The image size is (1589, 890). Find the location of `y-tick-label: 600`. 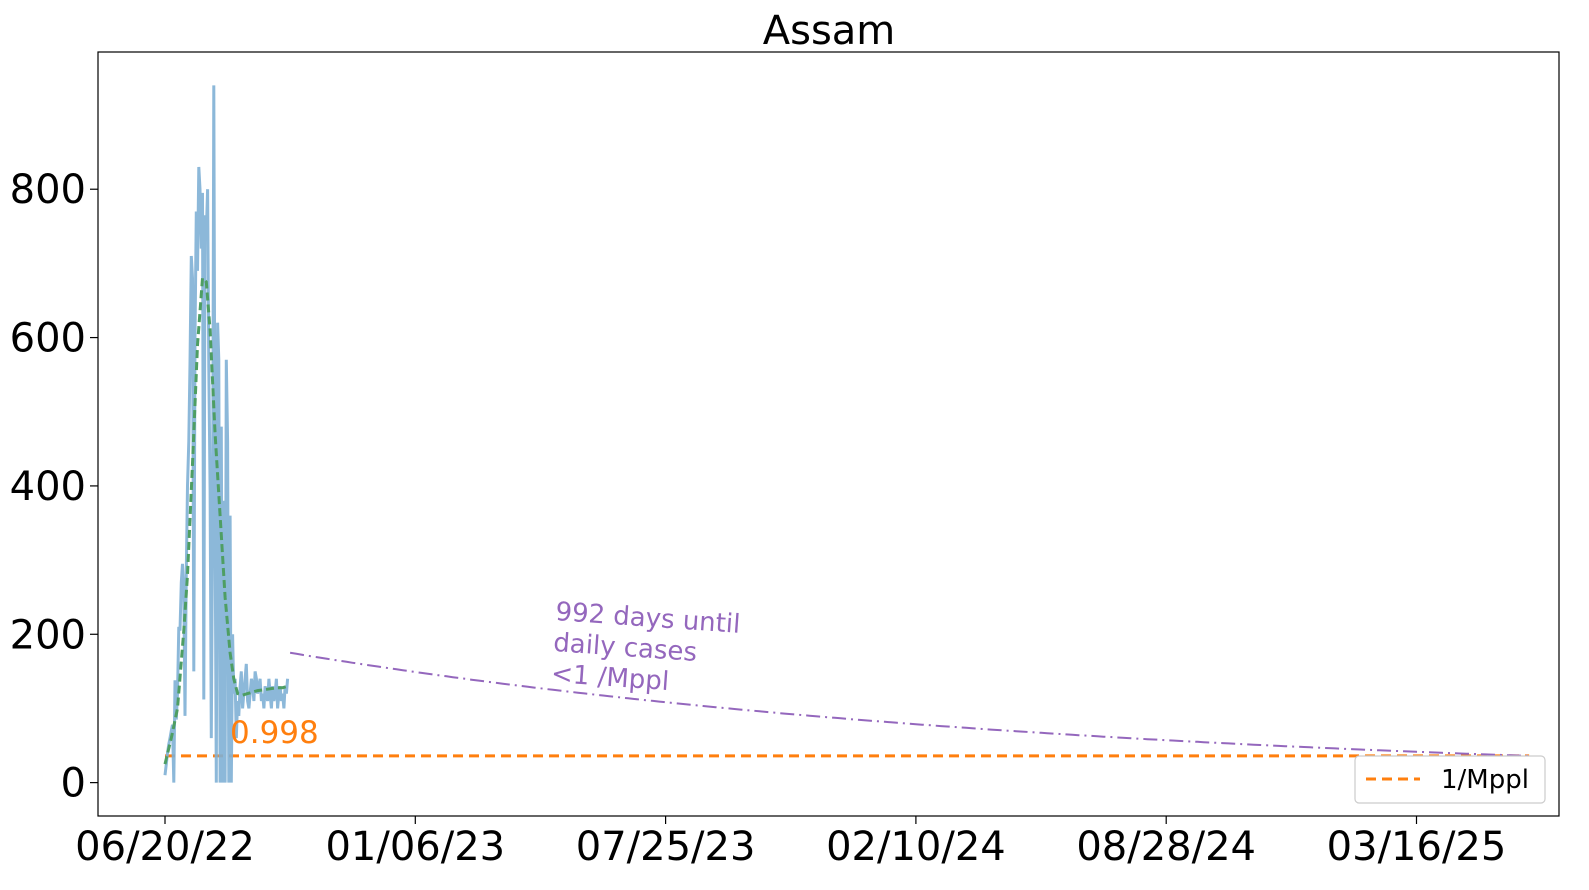

y-tick-label: 600 is located at coordinates (48, 339).